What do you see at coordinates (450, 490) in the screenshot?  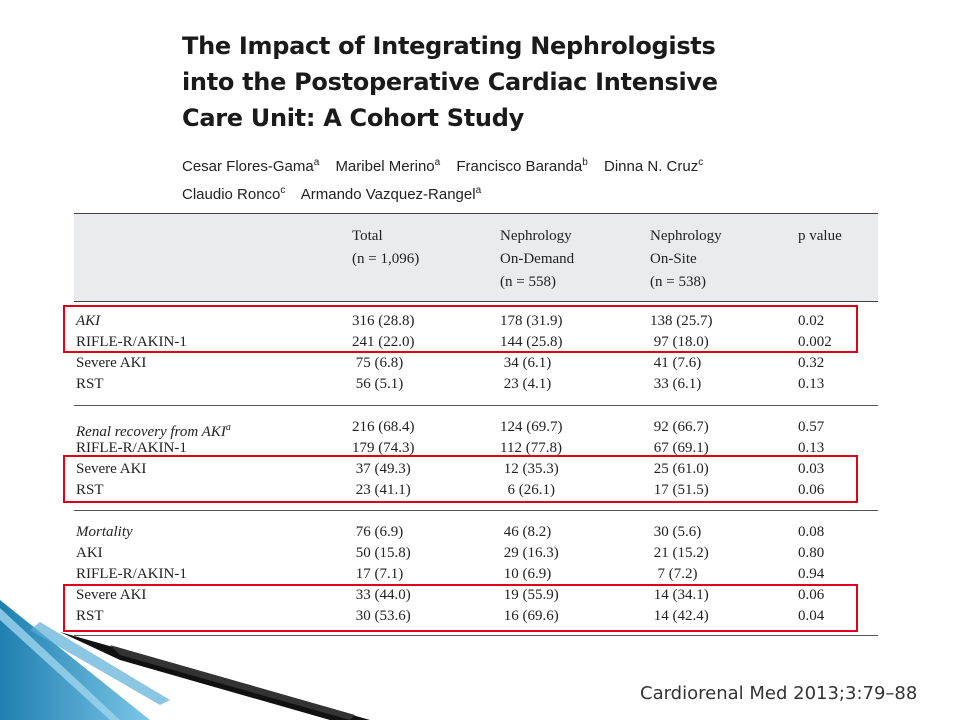 I see `table-row: RST 23 (41.1) 6 (26.1) 17 (51.5) 0.06` at bounding box center [450, 490].